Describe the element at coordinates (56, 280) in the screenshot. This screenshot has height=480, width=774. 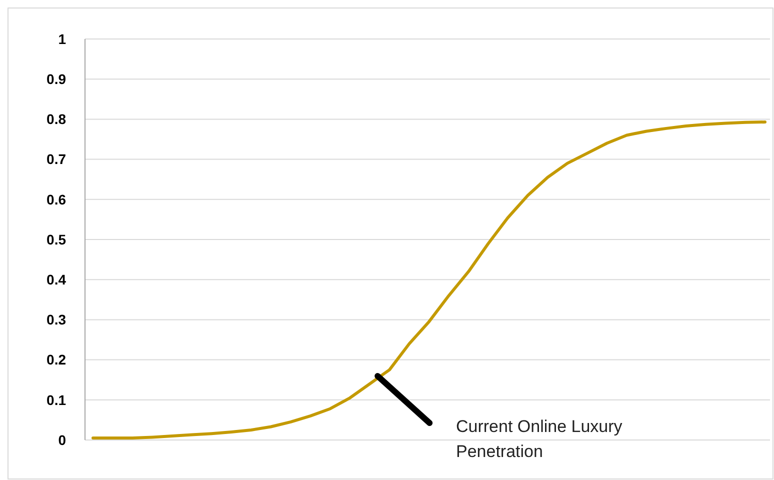
I see `y-tick-label: 0.4` at that location.